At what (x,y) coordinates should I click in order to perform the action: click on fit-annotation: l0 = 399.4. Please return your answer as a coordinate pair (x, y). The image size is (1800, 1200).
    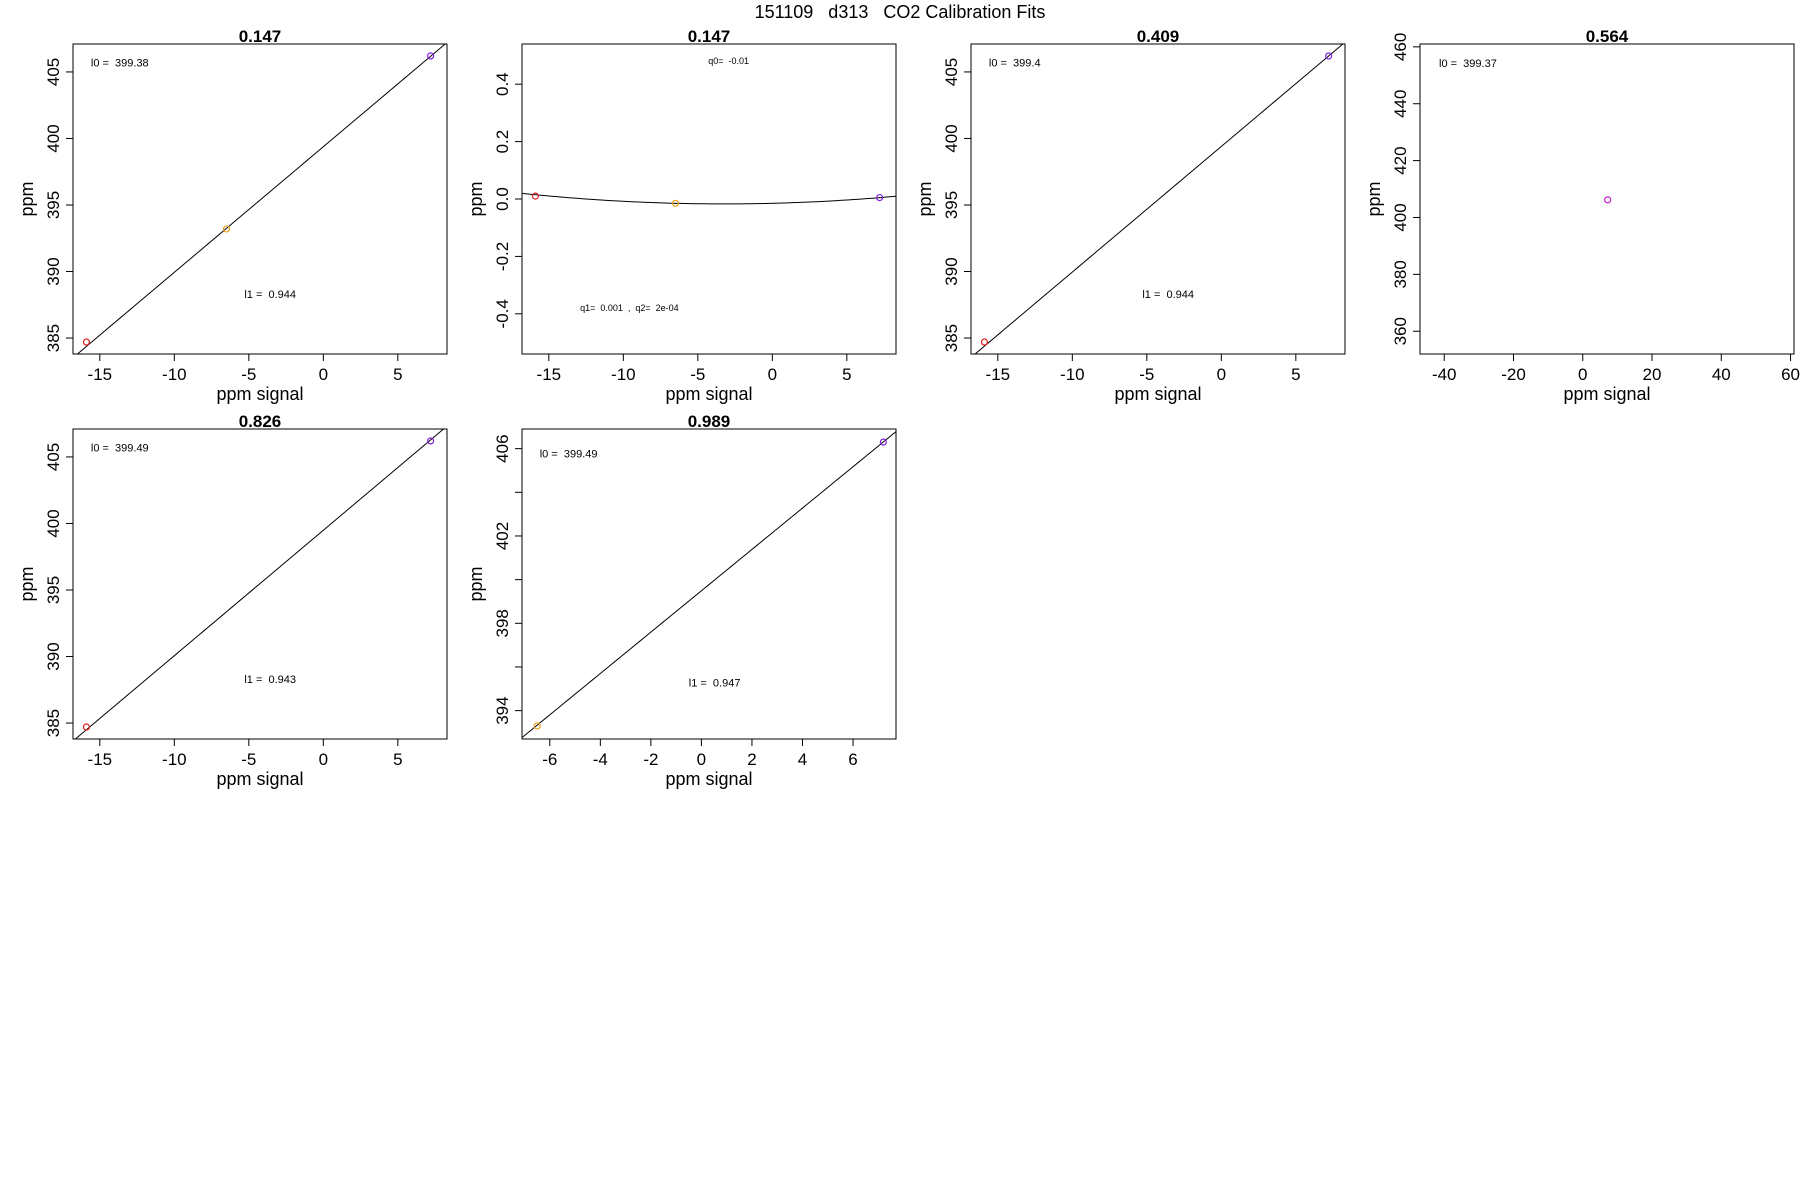
    Looking at the image, I should click on (1015, 64).